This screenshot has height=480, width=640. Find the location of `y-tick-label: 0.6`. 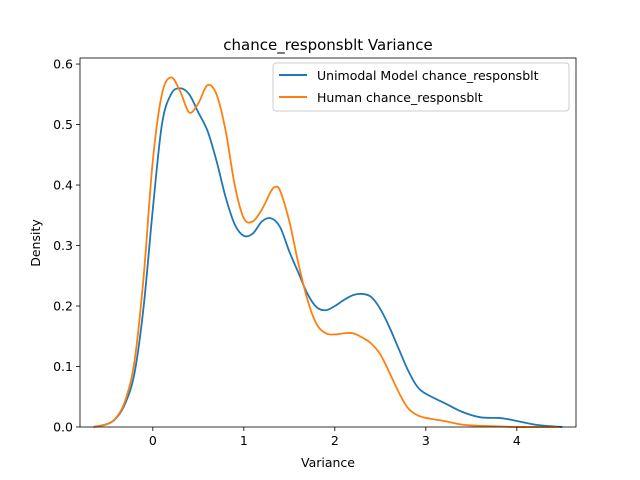

y-tick-label: 0.6 is located at coordinates (63, 64).